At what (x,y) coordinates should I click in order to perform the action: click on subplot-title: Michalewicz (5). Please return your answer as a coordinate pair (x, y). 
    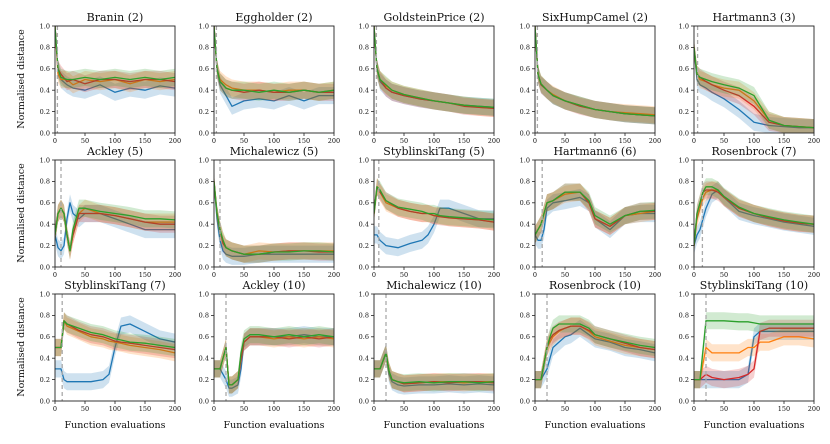
    Looking at the image, I should click on (274, 151).